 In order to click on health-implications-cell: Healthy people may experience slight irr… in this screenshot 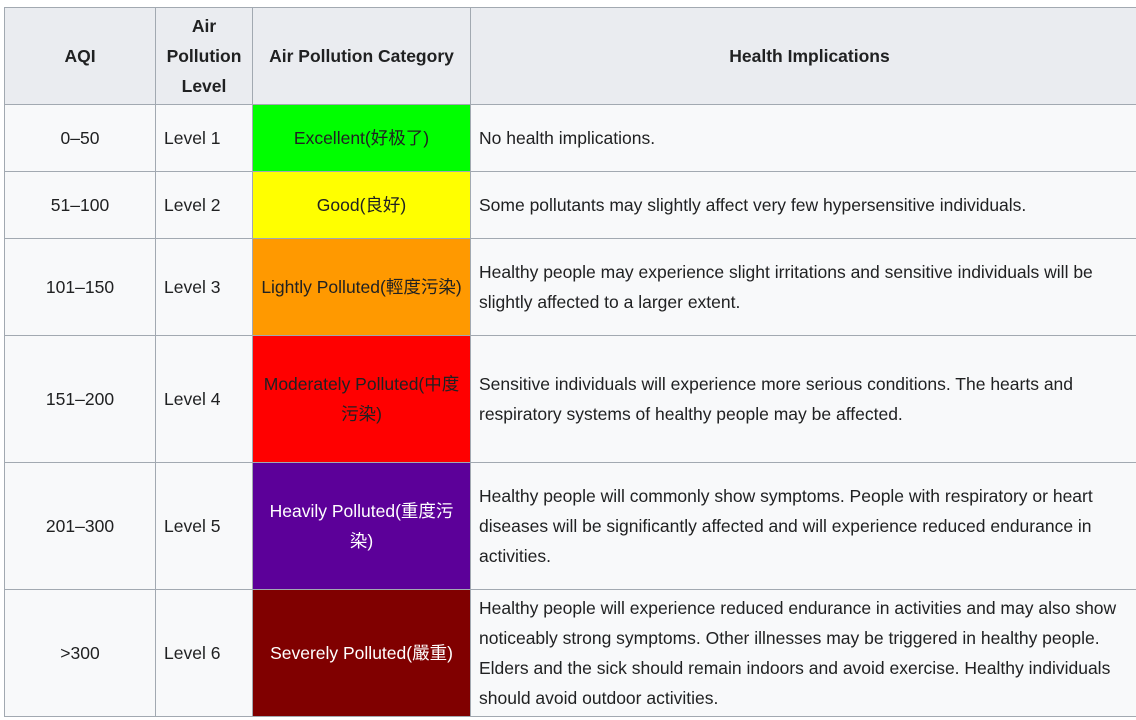, I will do `click(803, 287)`.